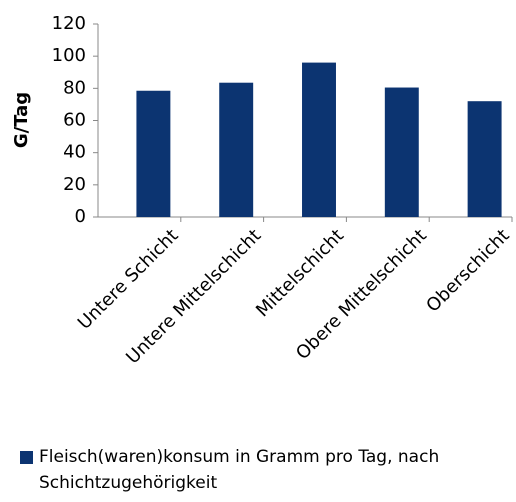 The height and width of the screenshot is (502, 516). Describe the element at coordinates (74, 120) in the screenshot. I see `y-tick-label: 60` at that location.